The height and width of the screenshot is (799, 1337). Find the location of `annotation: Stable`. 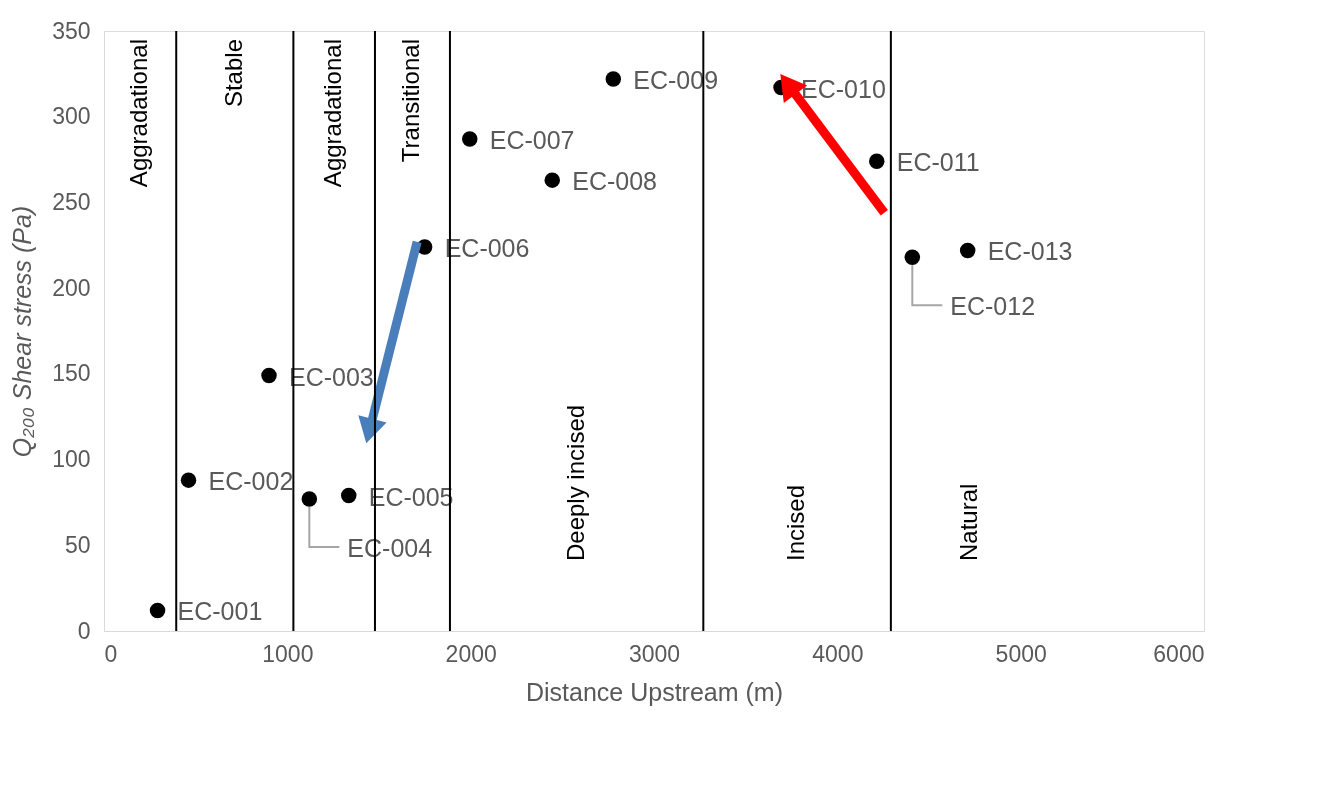

annotation: Stable is located at coordinates (233, 73).